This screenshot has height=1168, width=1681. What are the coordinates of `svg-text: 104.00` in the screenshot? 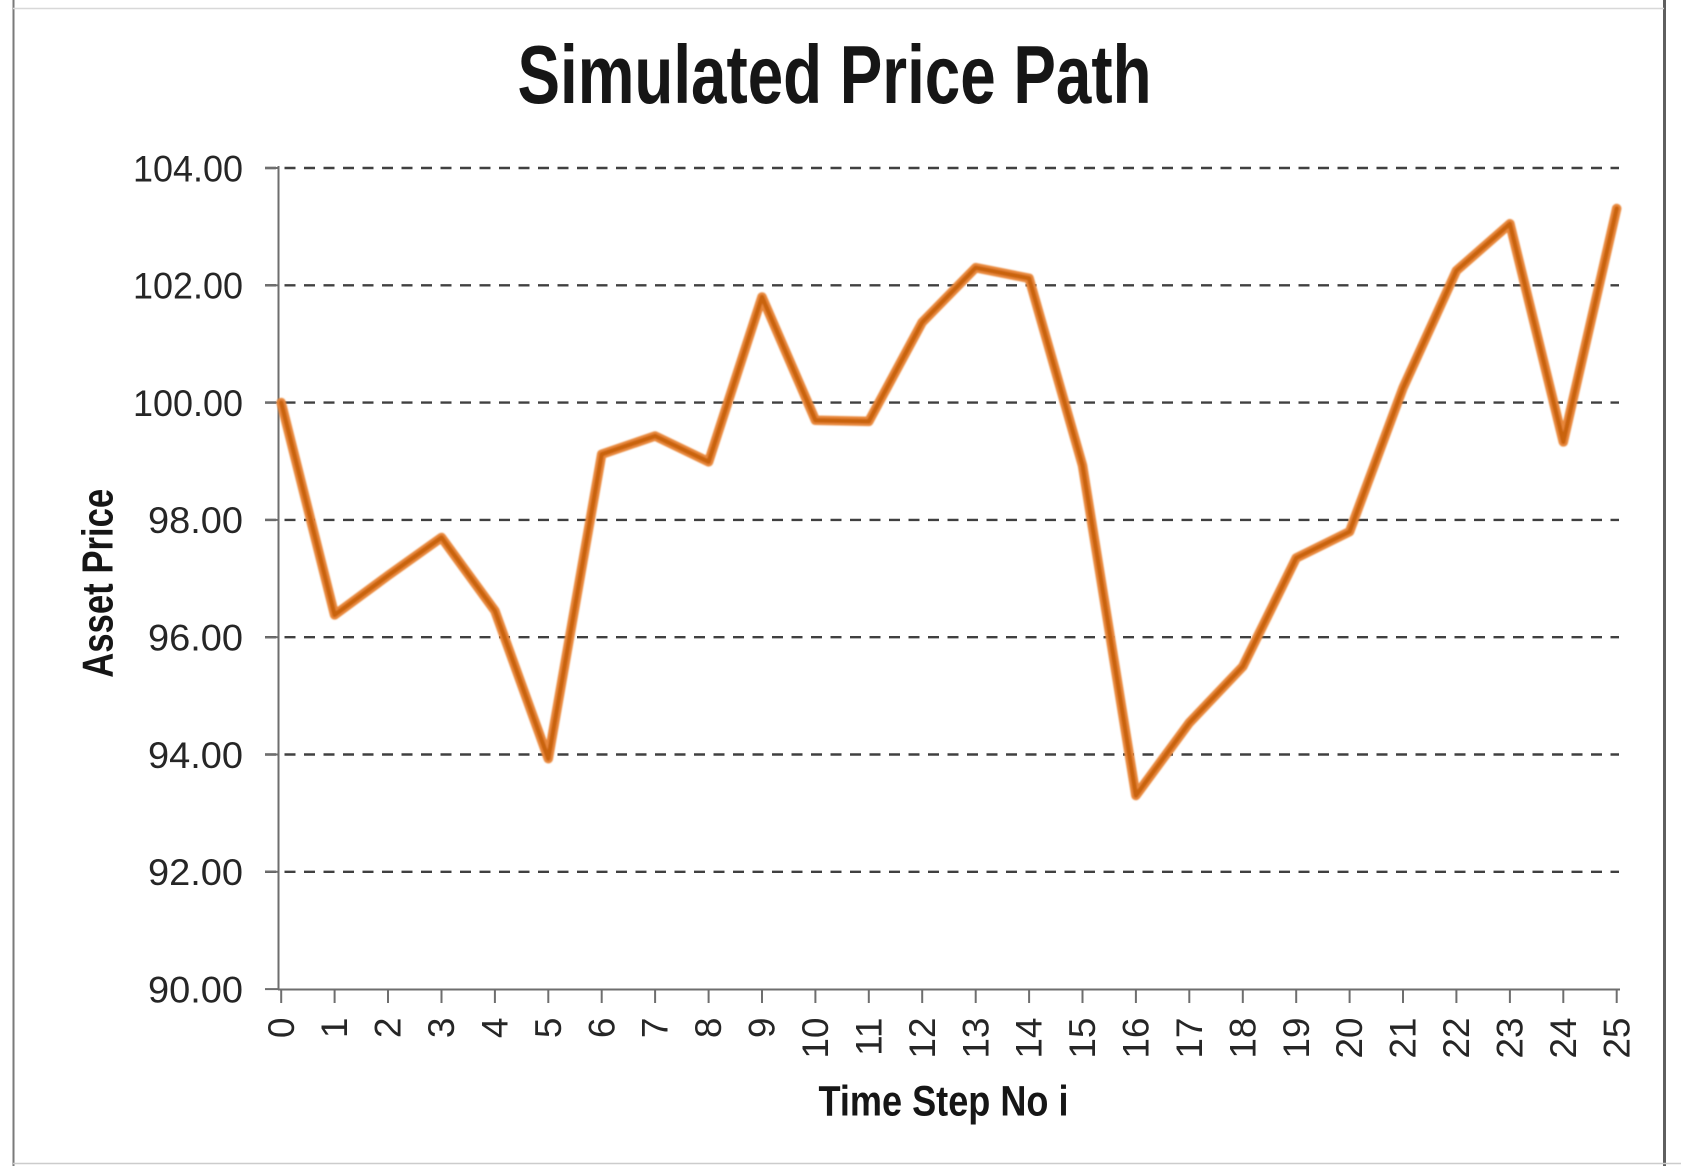 It's located at (188, 168).